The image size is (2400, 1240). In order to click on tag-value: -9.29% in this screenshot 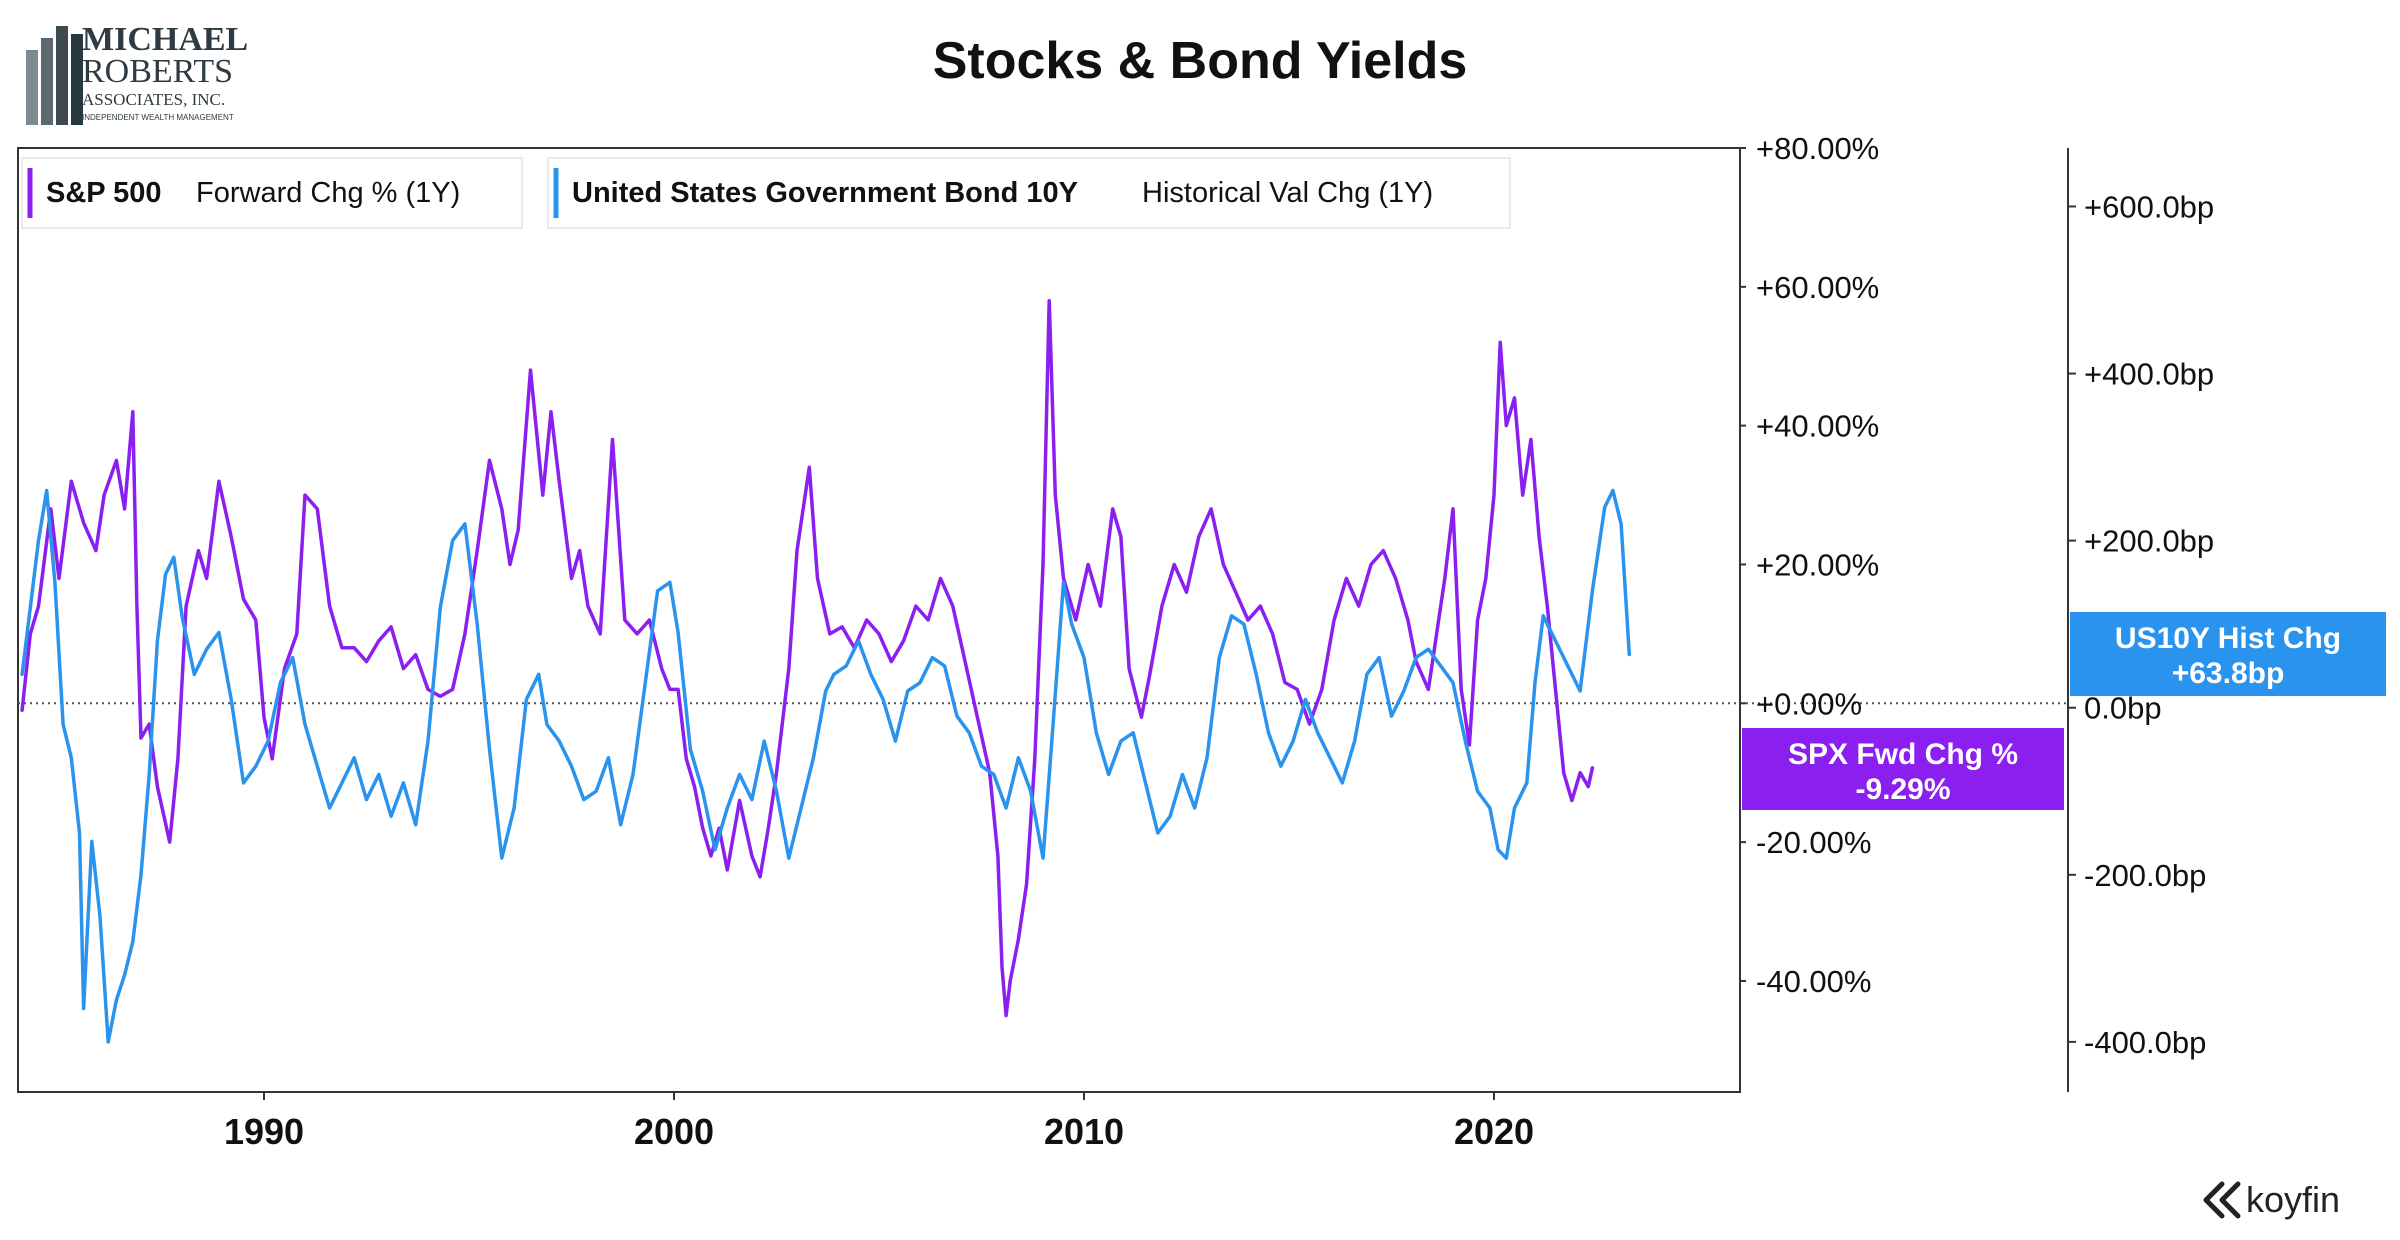, I will do `click(1902, 789)`.